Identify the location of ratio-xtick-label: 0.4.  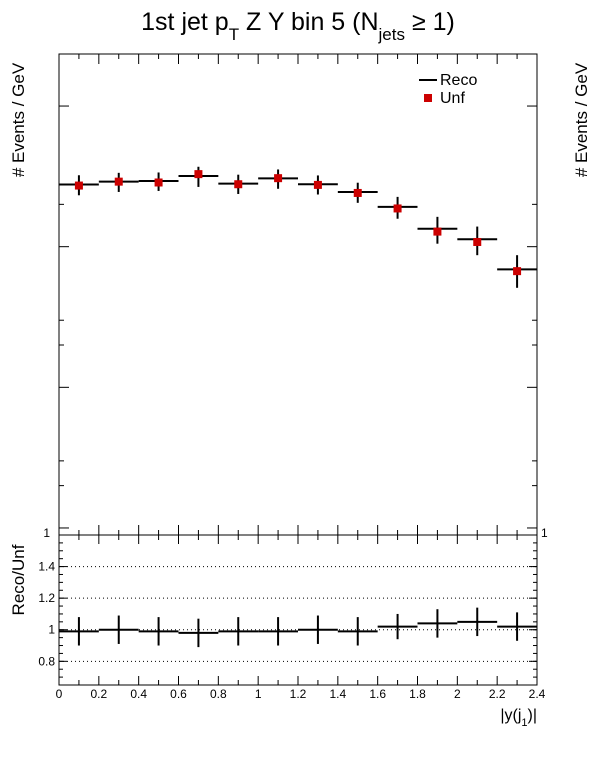
(138, 694).